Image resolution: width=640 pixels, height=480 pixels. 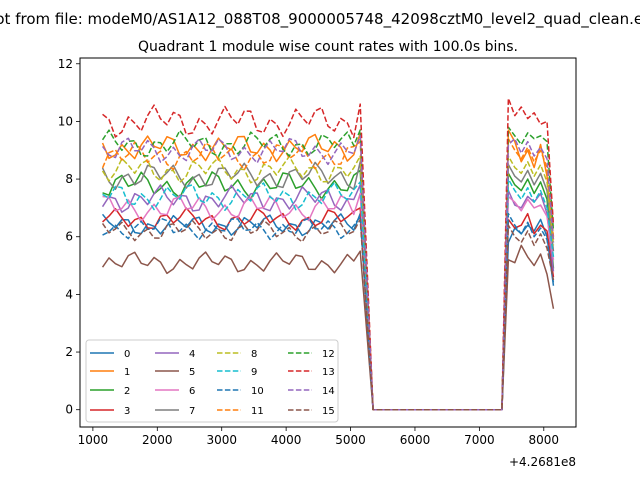 I want to click on x-tick-label-8000: 8000, so click(x=544, y=440).